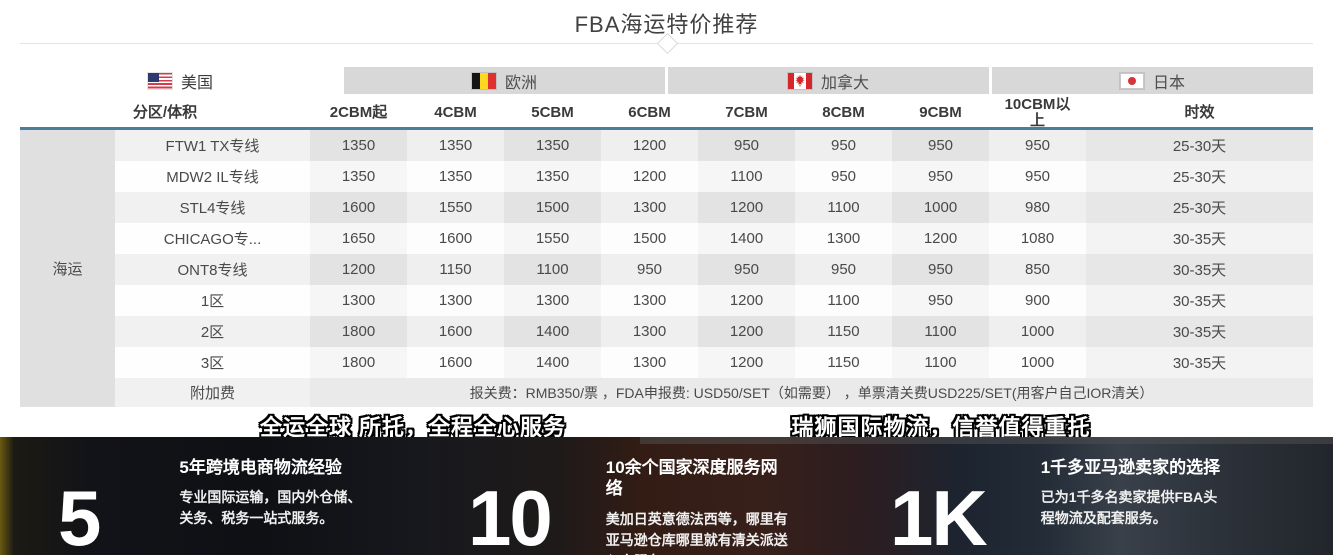 This screenshot has height=555, width=1333. What do you see at coordinates (510, 514) in the screenshot?
I see `stat-number: 10` at bounding box center [510, 514].